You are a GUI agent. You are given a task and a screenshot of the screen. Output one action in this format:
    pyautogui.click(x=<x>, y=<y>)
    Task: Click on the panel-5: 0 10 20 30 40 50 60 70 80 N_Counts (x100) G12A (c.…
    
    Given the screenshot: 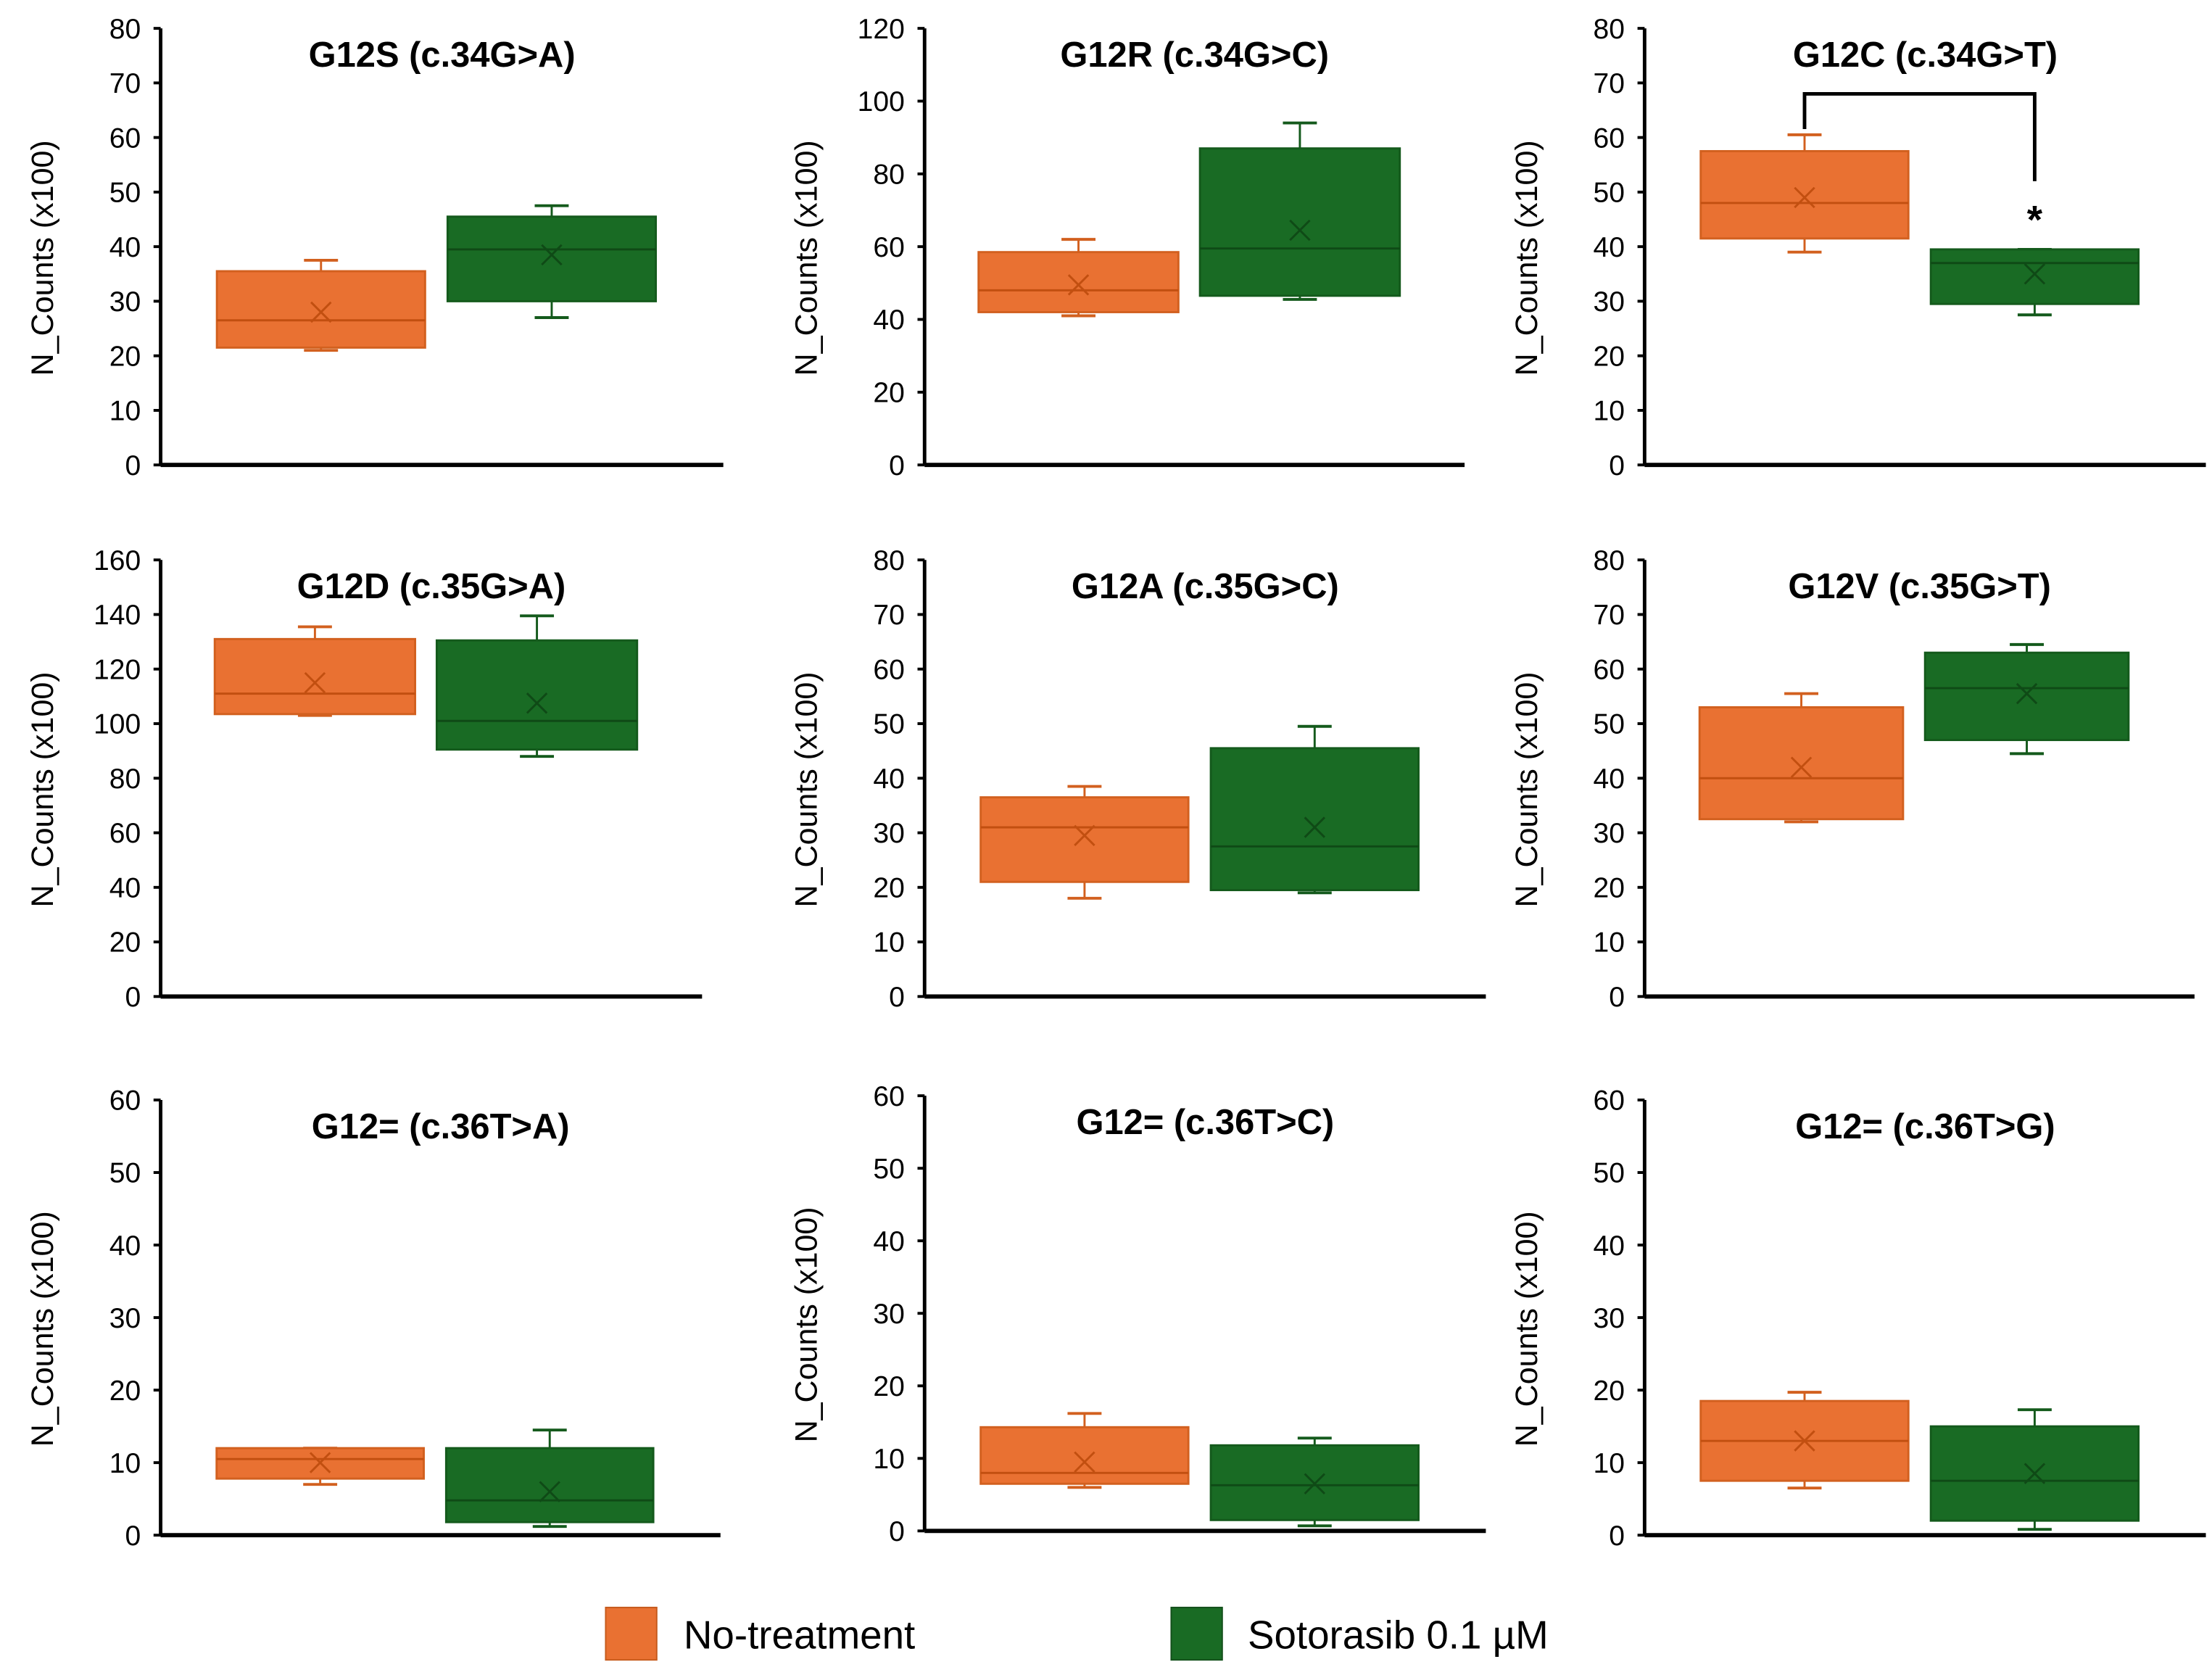 What is the action you would take?
    pyautogui.click(x=1138, y=779)
    